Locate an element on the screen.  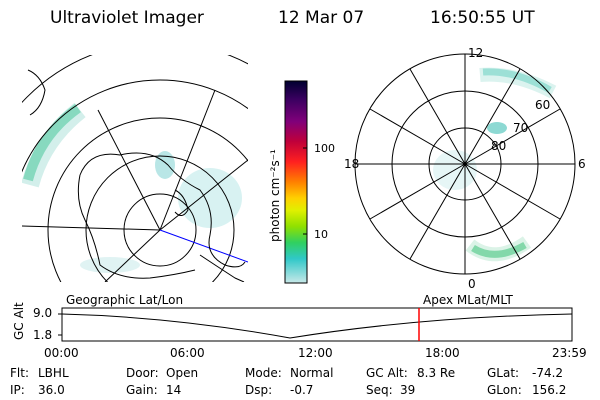
ip-value: 36.0 is located at coordinates (51, 390).